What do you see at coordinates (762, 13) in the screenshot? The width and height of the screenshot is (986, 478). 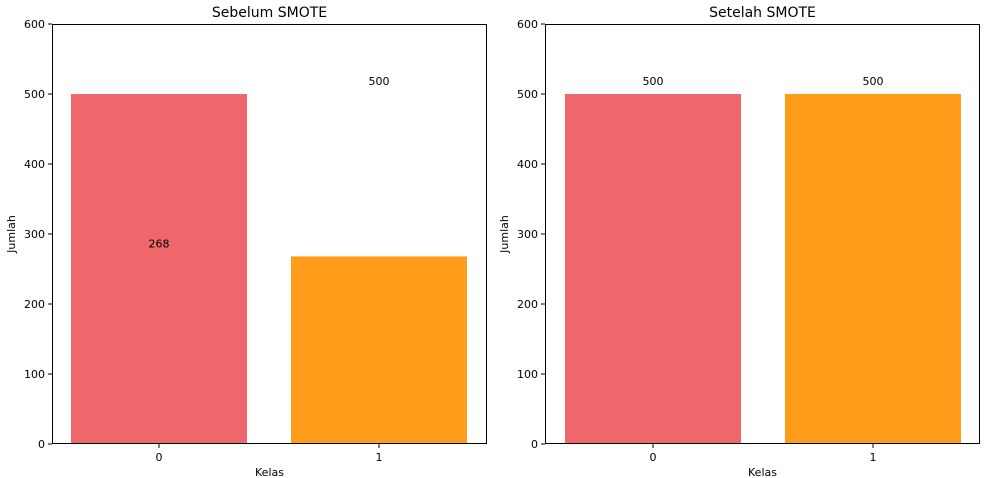 I see `chart-title: Setelah SMOTE` at bounding box center [762, 13].